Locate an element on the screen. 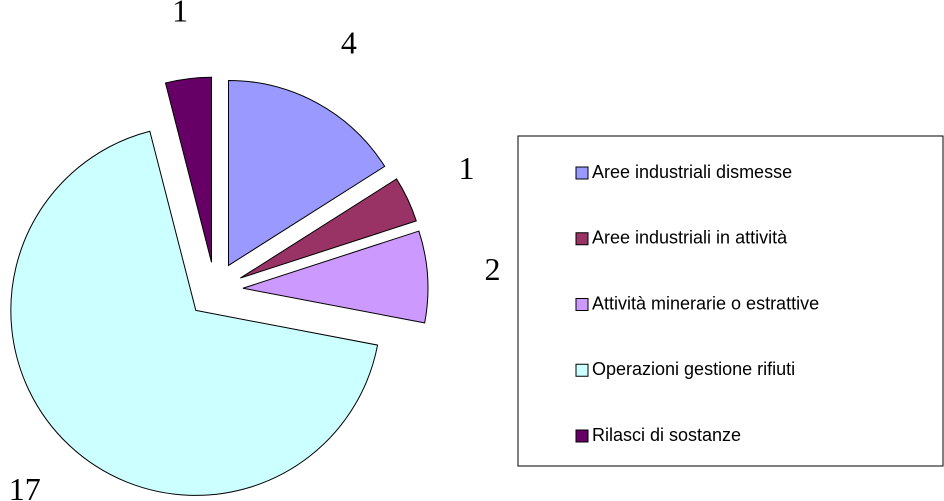 This screenshot has width=944, height=501. legend-label: Aree industriali in attività is located at coordinates (690, 238).